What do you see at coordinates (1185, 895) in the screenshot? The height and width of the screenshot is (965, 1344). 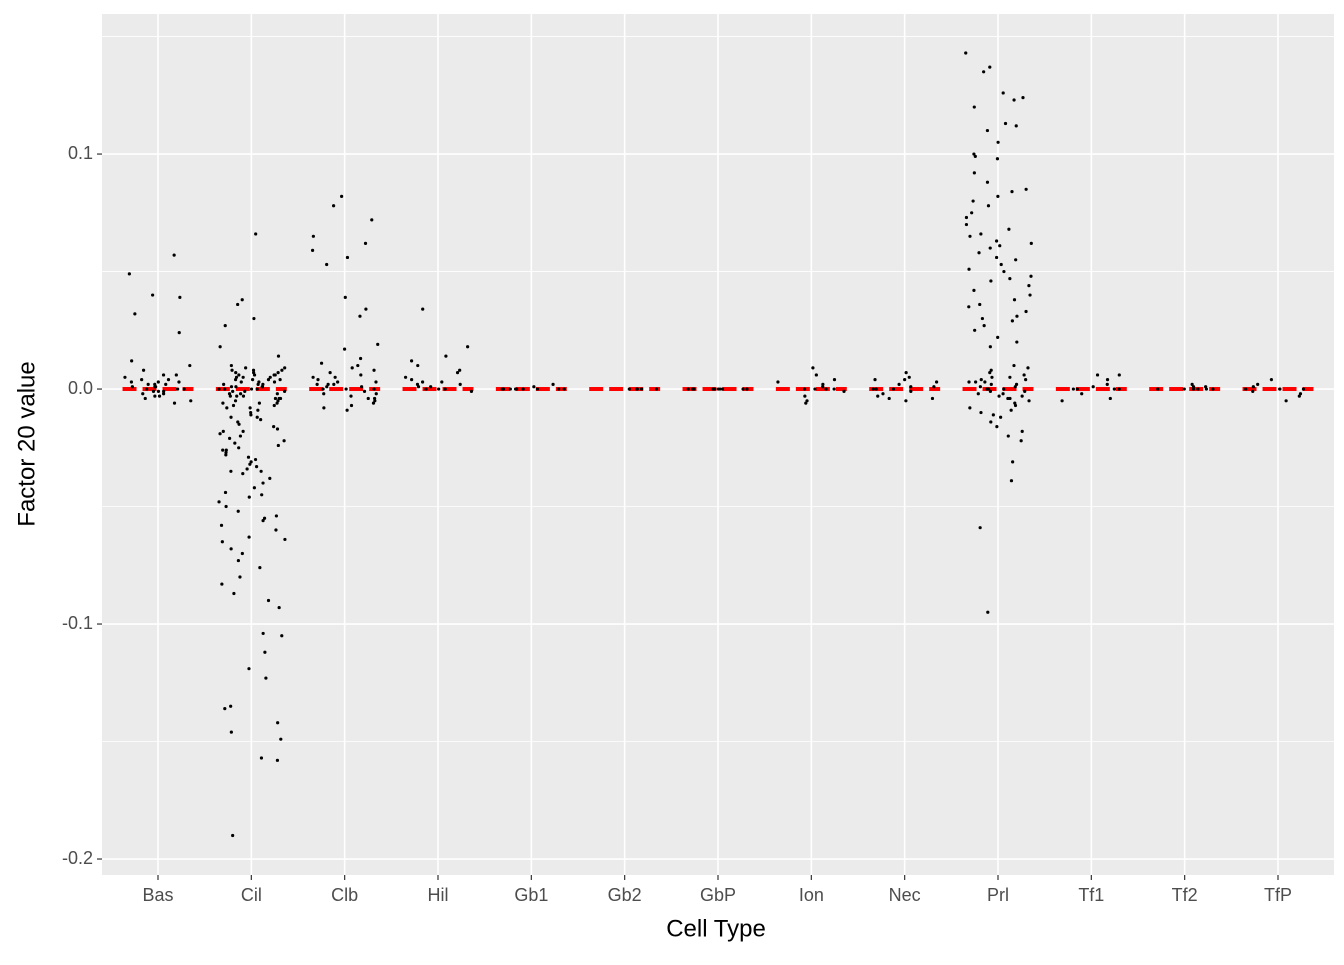 I see `x-tick-label: Tf2` at bounding box center [1185, 895].